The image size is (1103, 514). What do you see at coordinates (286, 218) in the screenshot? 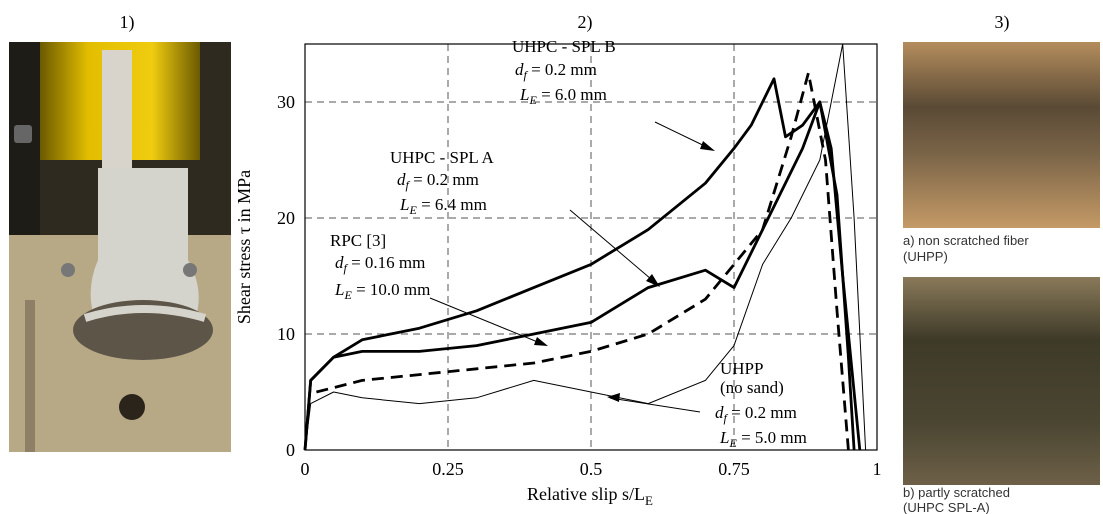
I see `y-tick-label: 20` at bounding box center [286, 218].